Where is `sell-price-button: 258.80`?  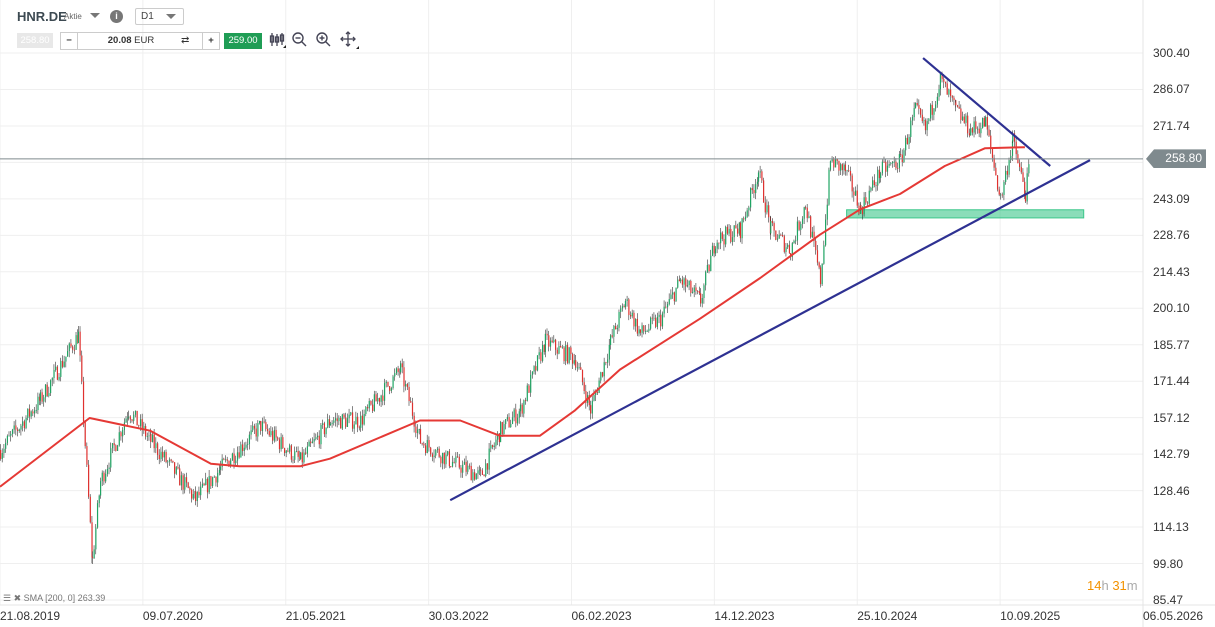 sell-price-button: 258.80 is located at coordinates (35, 40).